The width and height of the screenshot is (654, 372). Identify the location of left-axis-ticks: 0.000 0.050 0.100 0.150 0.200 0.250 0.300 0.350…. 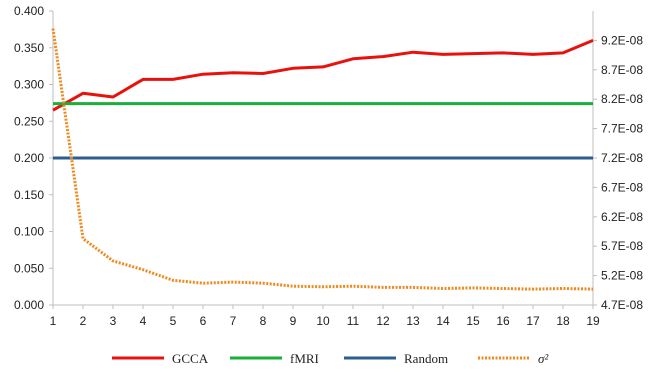
(33, 158).